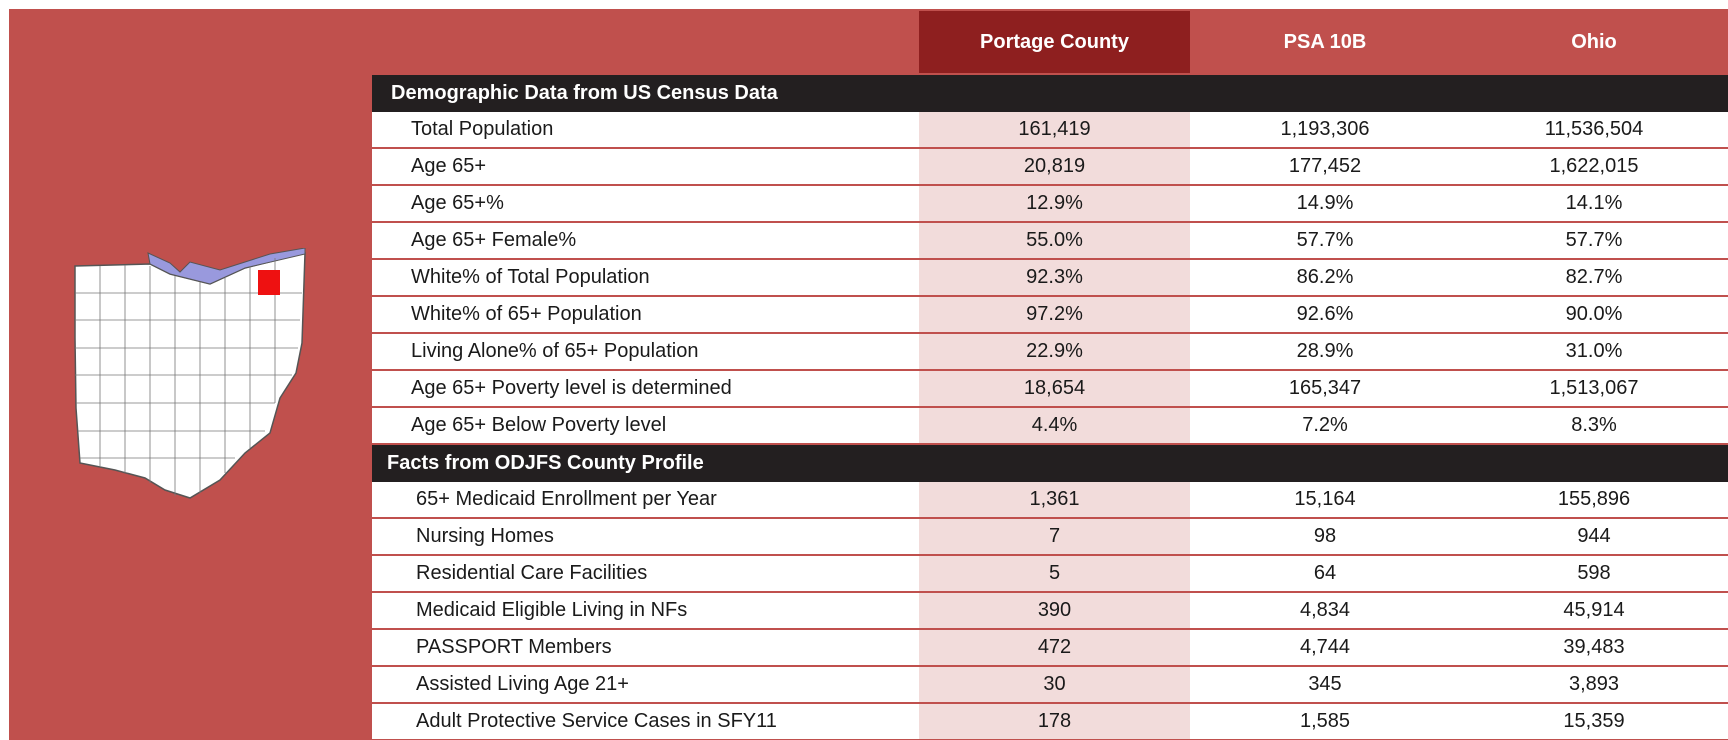  Describe the element at coordinates (1594, 722) in the screenshot. I see `value-cell: 15,359` at that location.